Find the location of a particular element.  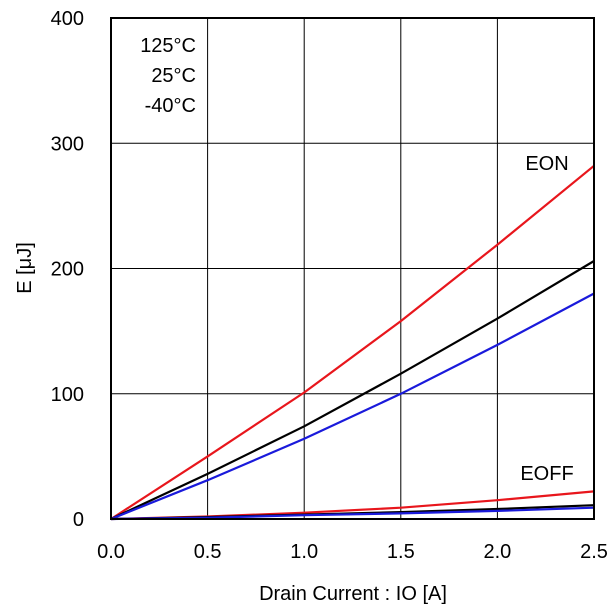

x-tick-label: 1.0 is located at coordinates (304, 552).